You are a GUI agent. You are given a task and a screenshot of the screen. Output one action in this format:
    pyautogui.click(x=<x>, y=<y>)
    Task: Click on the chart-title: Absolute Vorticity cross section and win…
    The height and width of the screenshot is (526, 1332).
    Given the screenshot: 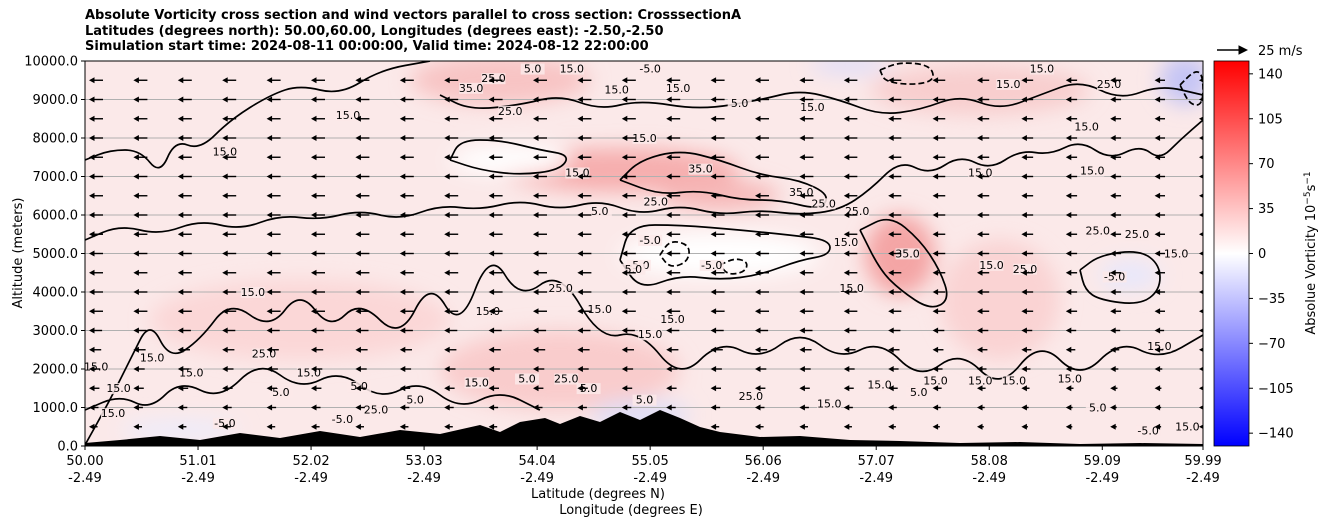 What is the action you would take?
    pyautogui.click(x=413, y=31)
    